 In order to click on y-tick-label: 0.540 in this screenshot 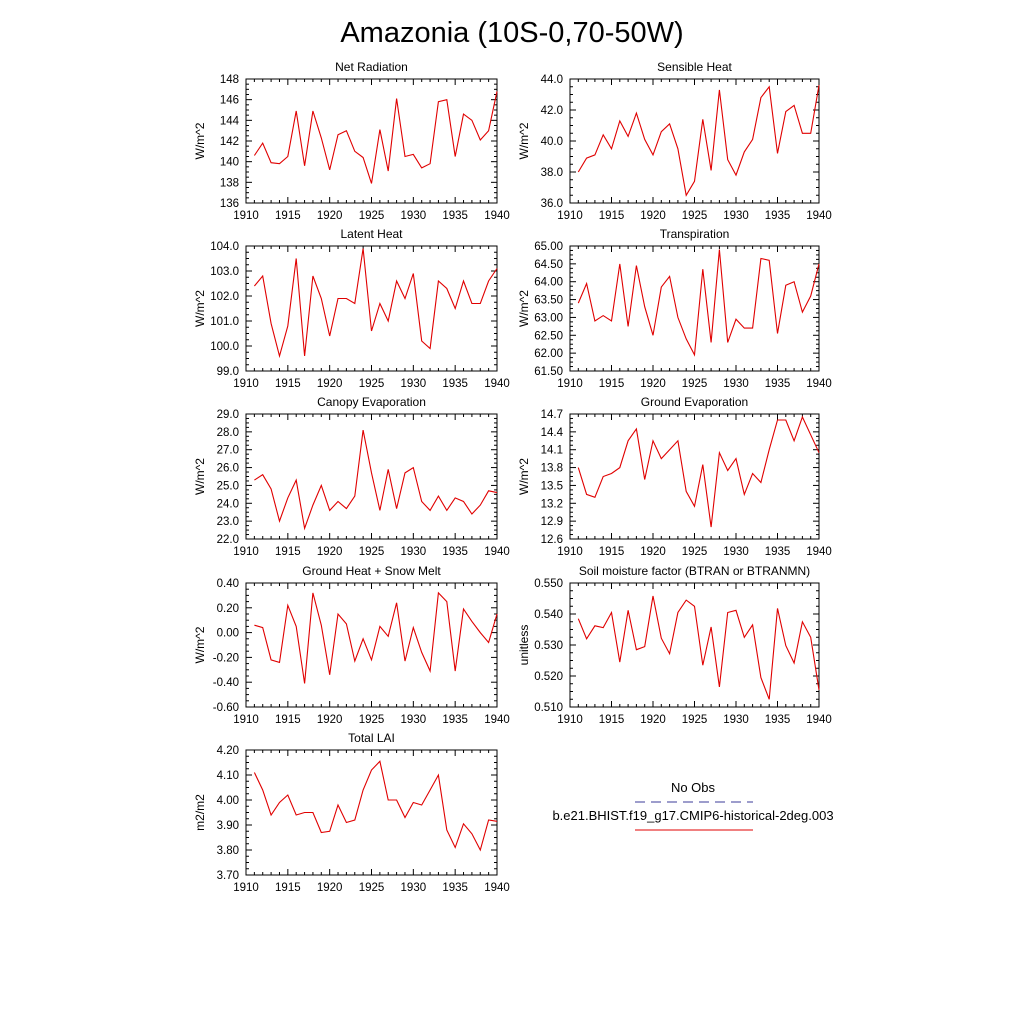, I will do `click(548, 615)`.